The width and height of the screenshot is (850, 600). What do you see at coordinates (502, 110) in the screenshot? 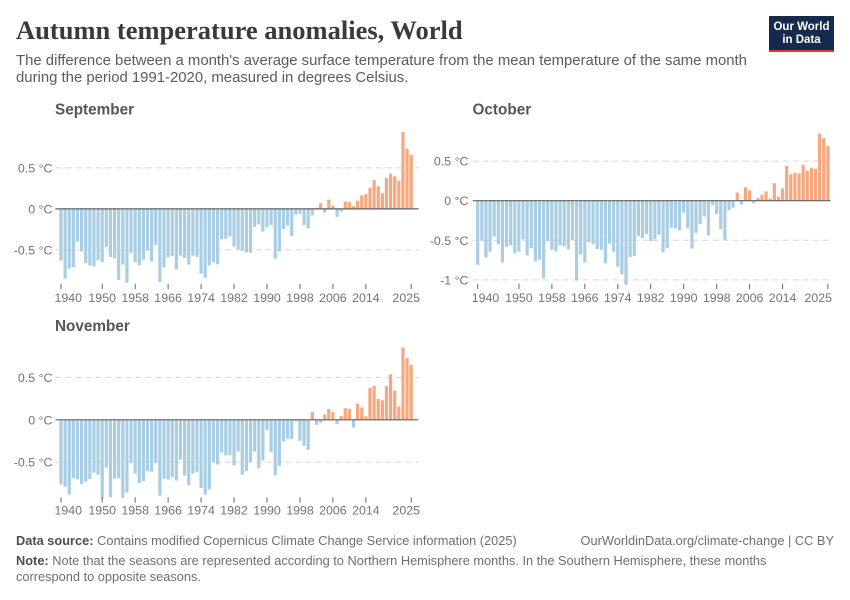
I see `svg-text: October` at bounding box center [502, 110].